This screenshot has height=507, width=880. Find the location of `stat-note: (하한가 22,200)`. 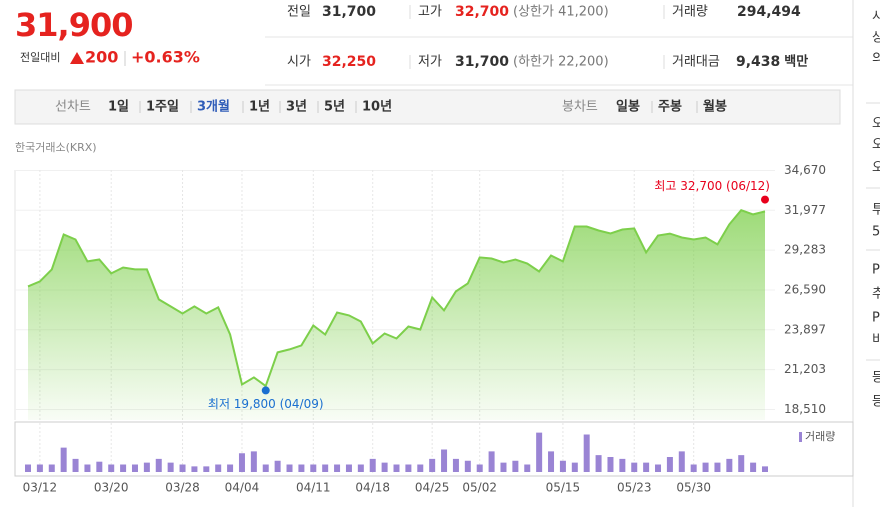

stat-note: (하한가 22,200) is located at coordinates (561, 62).